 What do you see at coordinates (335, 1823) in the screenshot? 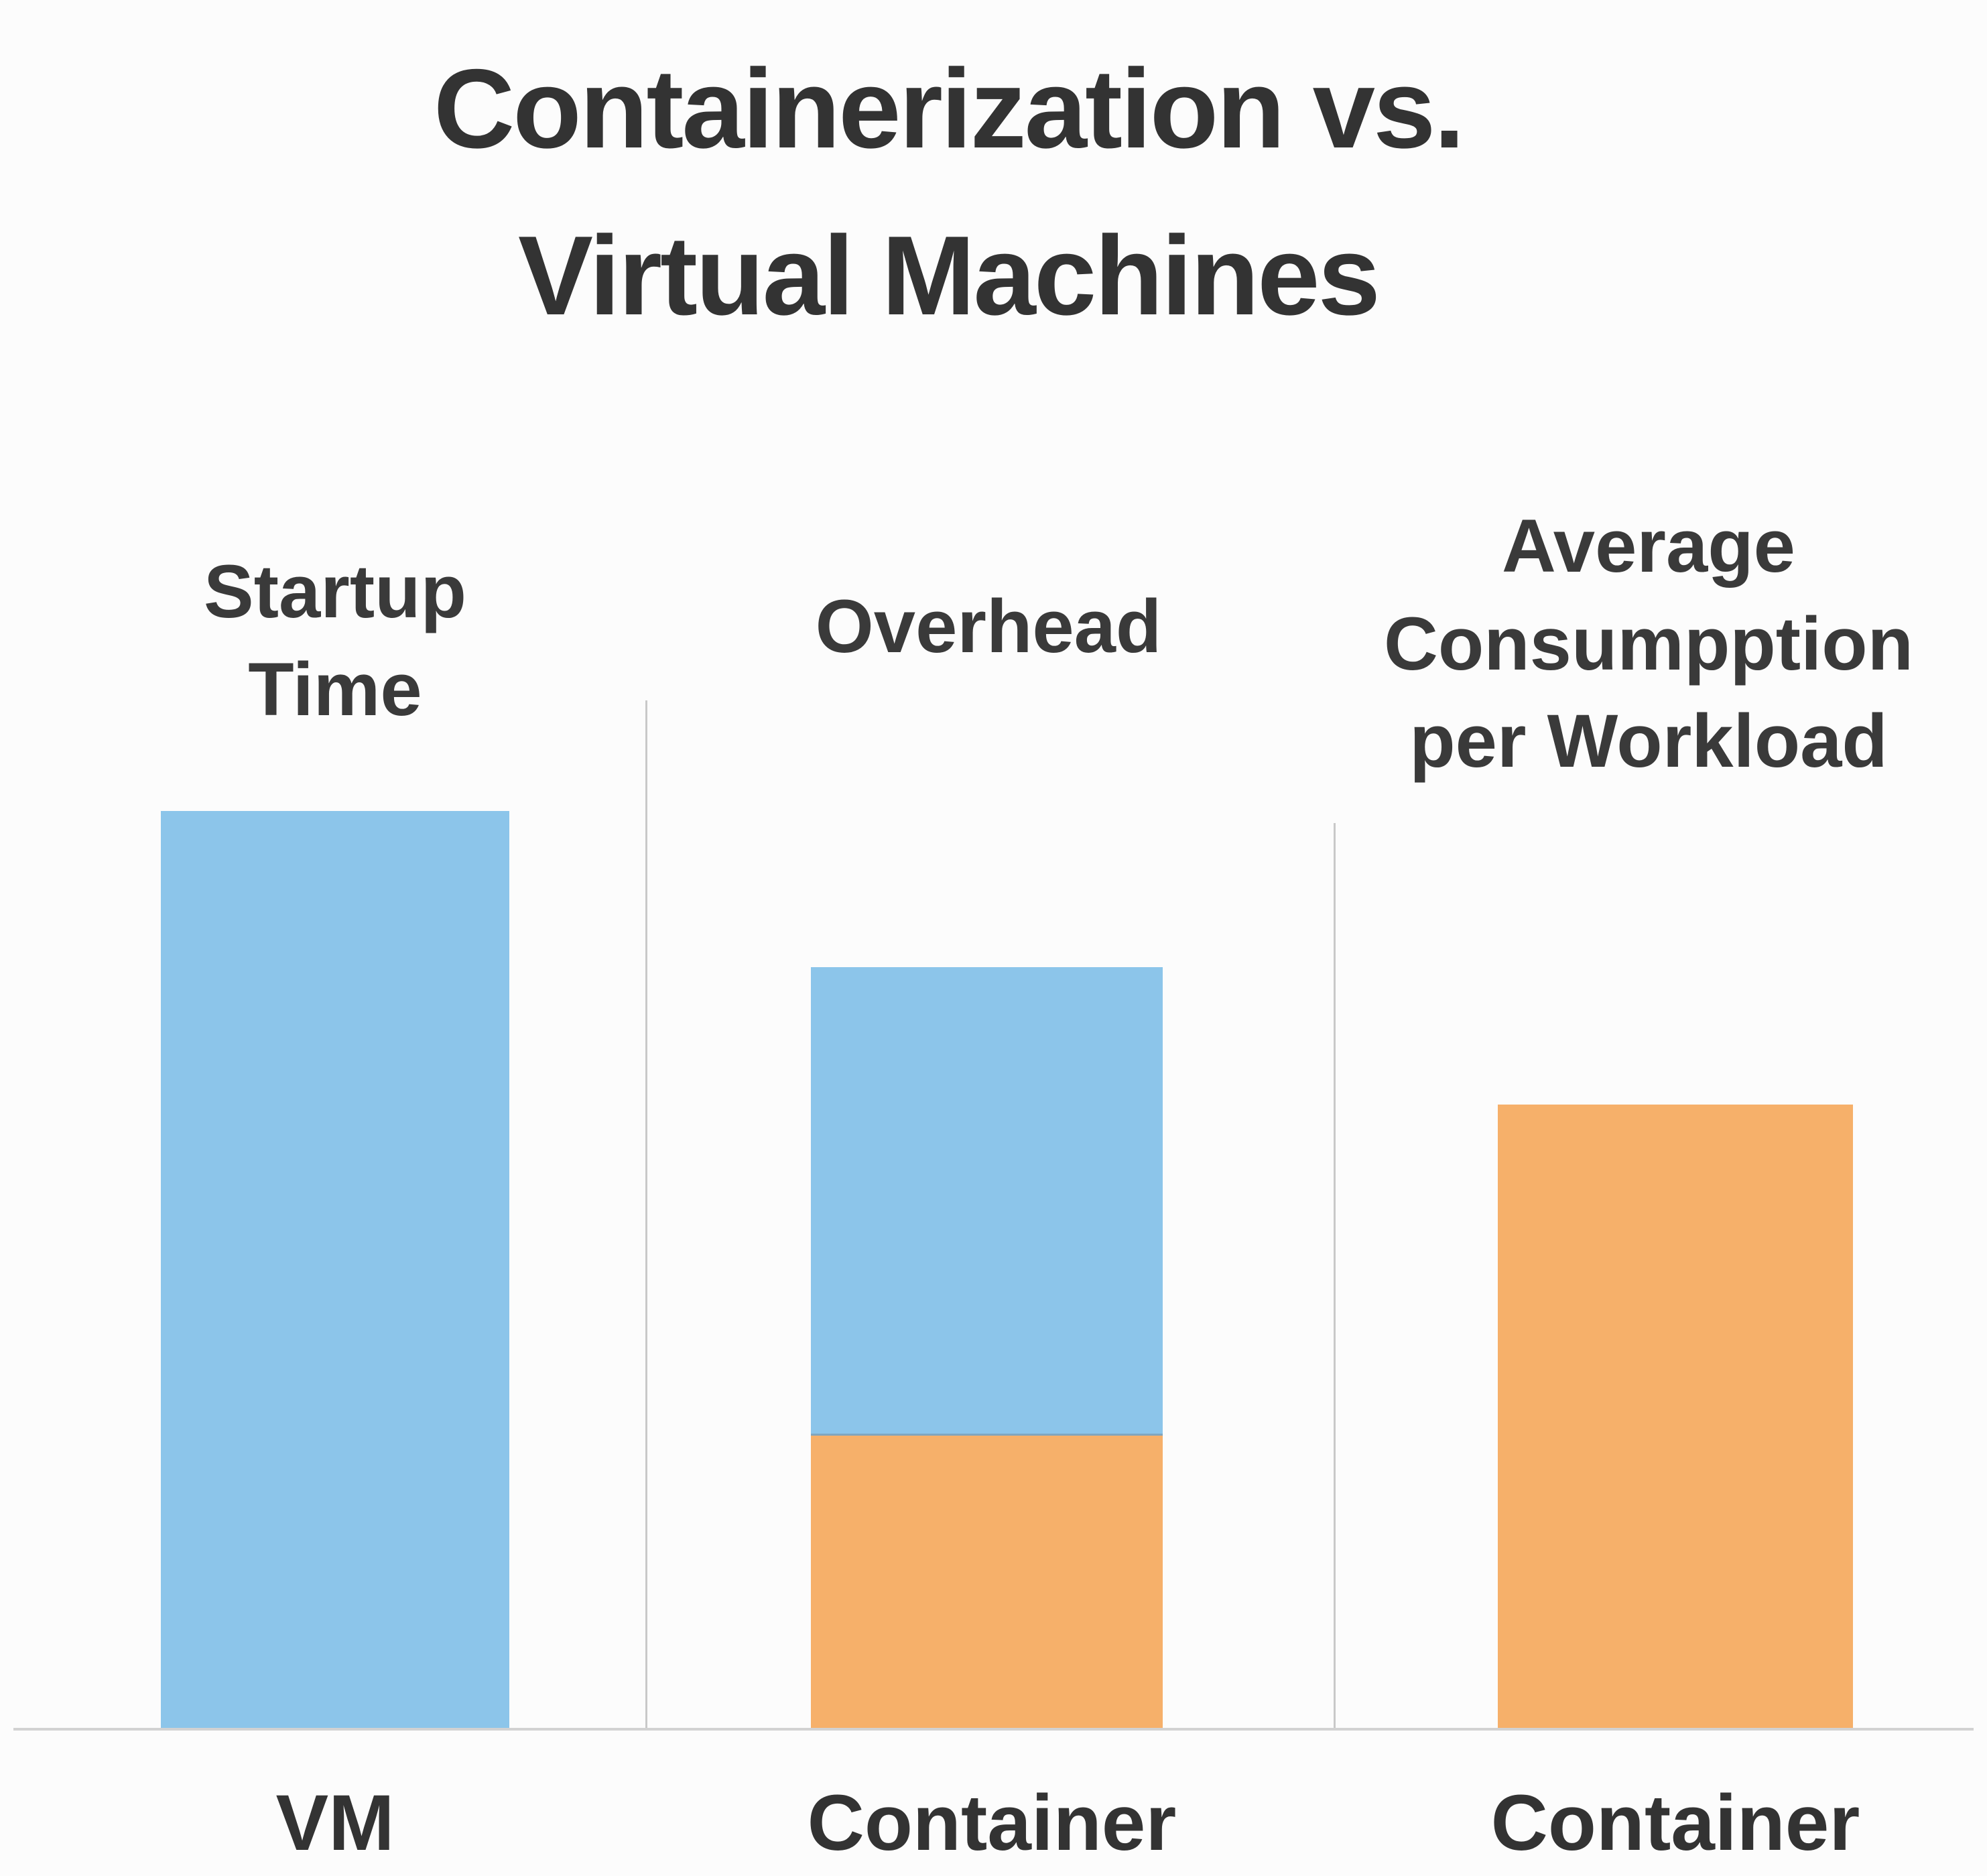
I see `x-axis-label-vm: VM` at bounding box center [335, 1823].